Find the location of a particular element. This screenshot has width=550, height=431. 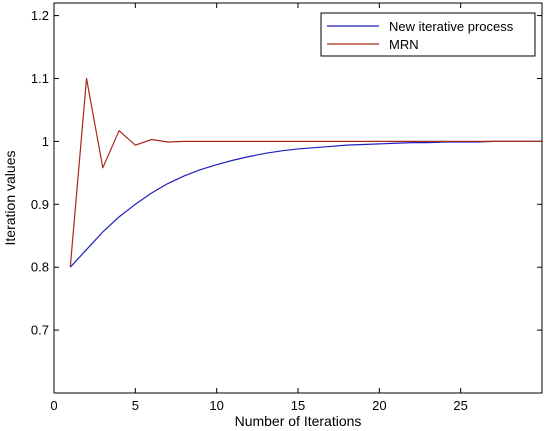

legend-box is located at coordinates (428, 34).